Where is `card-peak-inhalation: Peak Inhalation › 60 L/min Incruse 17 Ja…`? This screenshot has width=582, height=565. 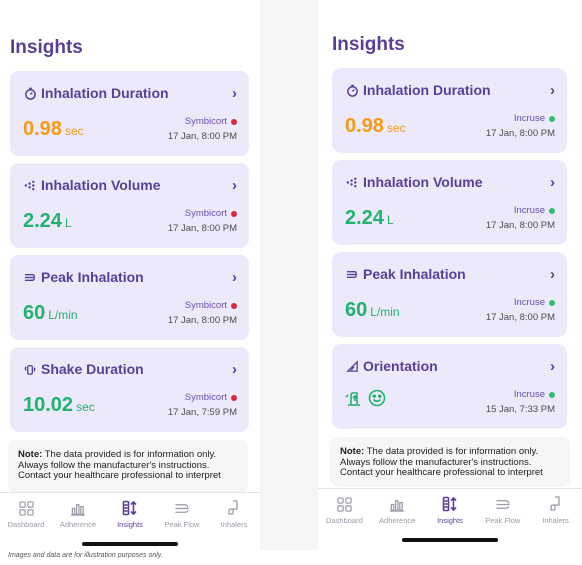
card-peak-inhalation: Peak Inhalation › 60 L/min Incruse 17 Ja… is located at coordinates (449, 294).